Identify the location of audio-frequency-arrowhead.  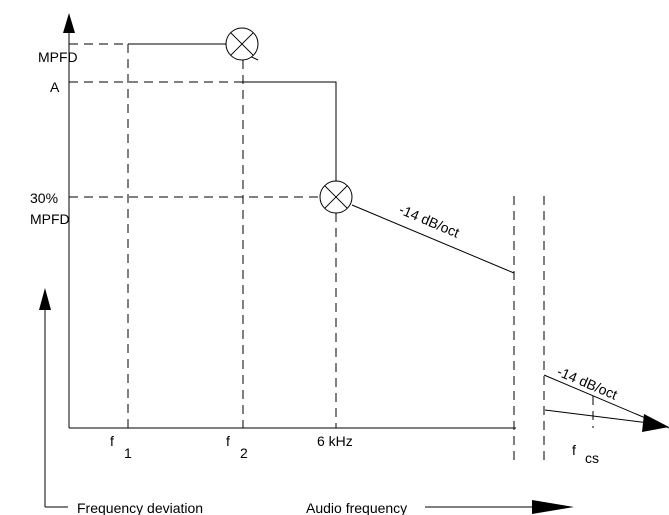
(553, 507).